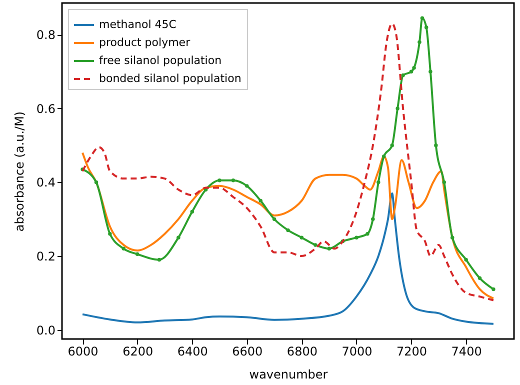 The width and height of the screenshot is (520, 385). Describe the element at coordinates (412, 351) in the screenshot. I see `x-tick-label: 7200` at that location.